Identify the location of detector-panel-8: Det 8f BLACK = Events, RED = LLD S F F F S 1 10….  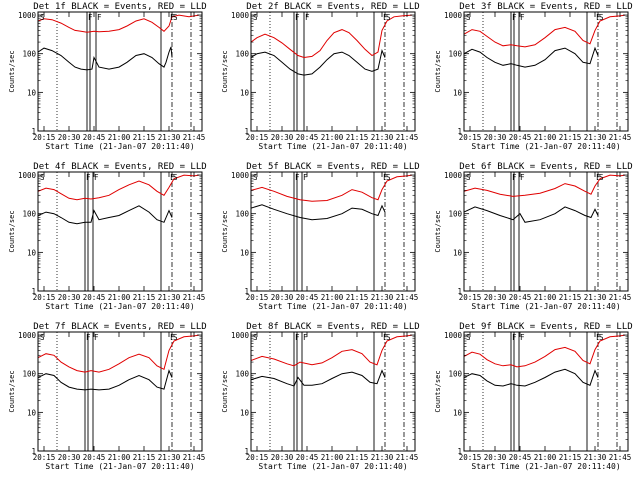
(319, 400).